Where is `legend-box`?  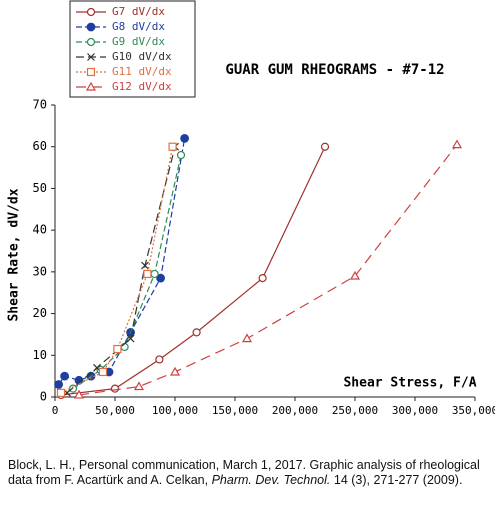
legend-box is located at coordinates (132, 49).